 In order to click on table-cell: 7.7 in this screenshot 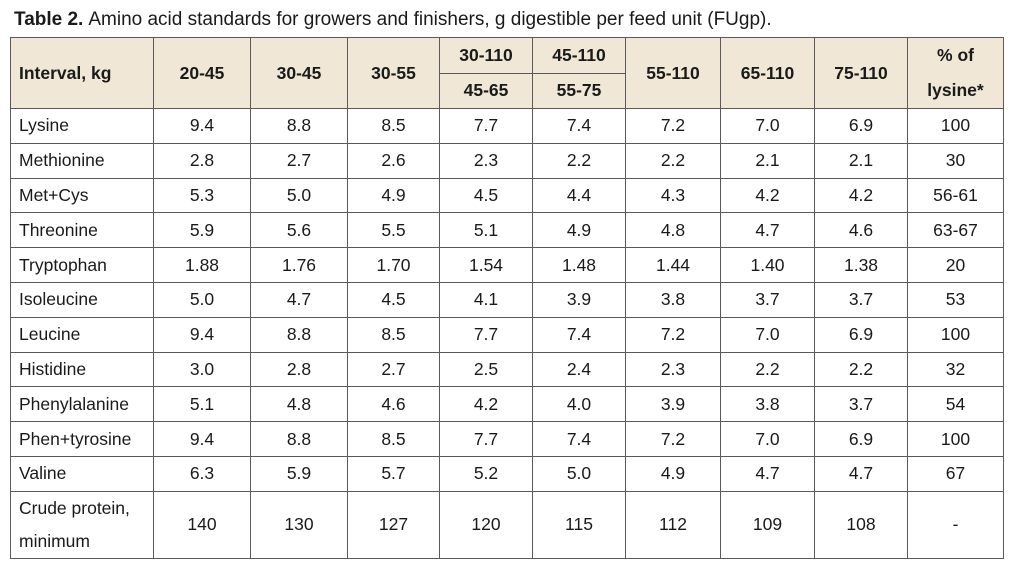, I will do `click(486, 439)`.